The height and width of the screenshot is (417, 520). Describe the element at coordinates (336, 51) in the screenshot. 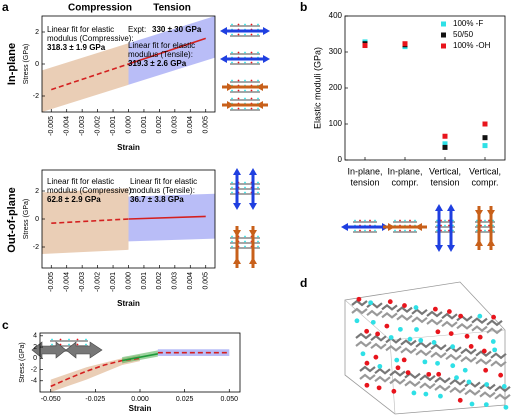

I see `y-tick-label: 300` at that location.